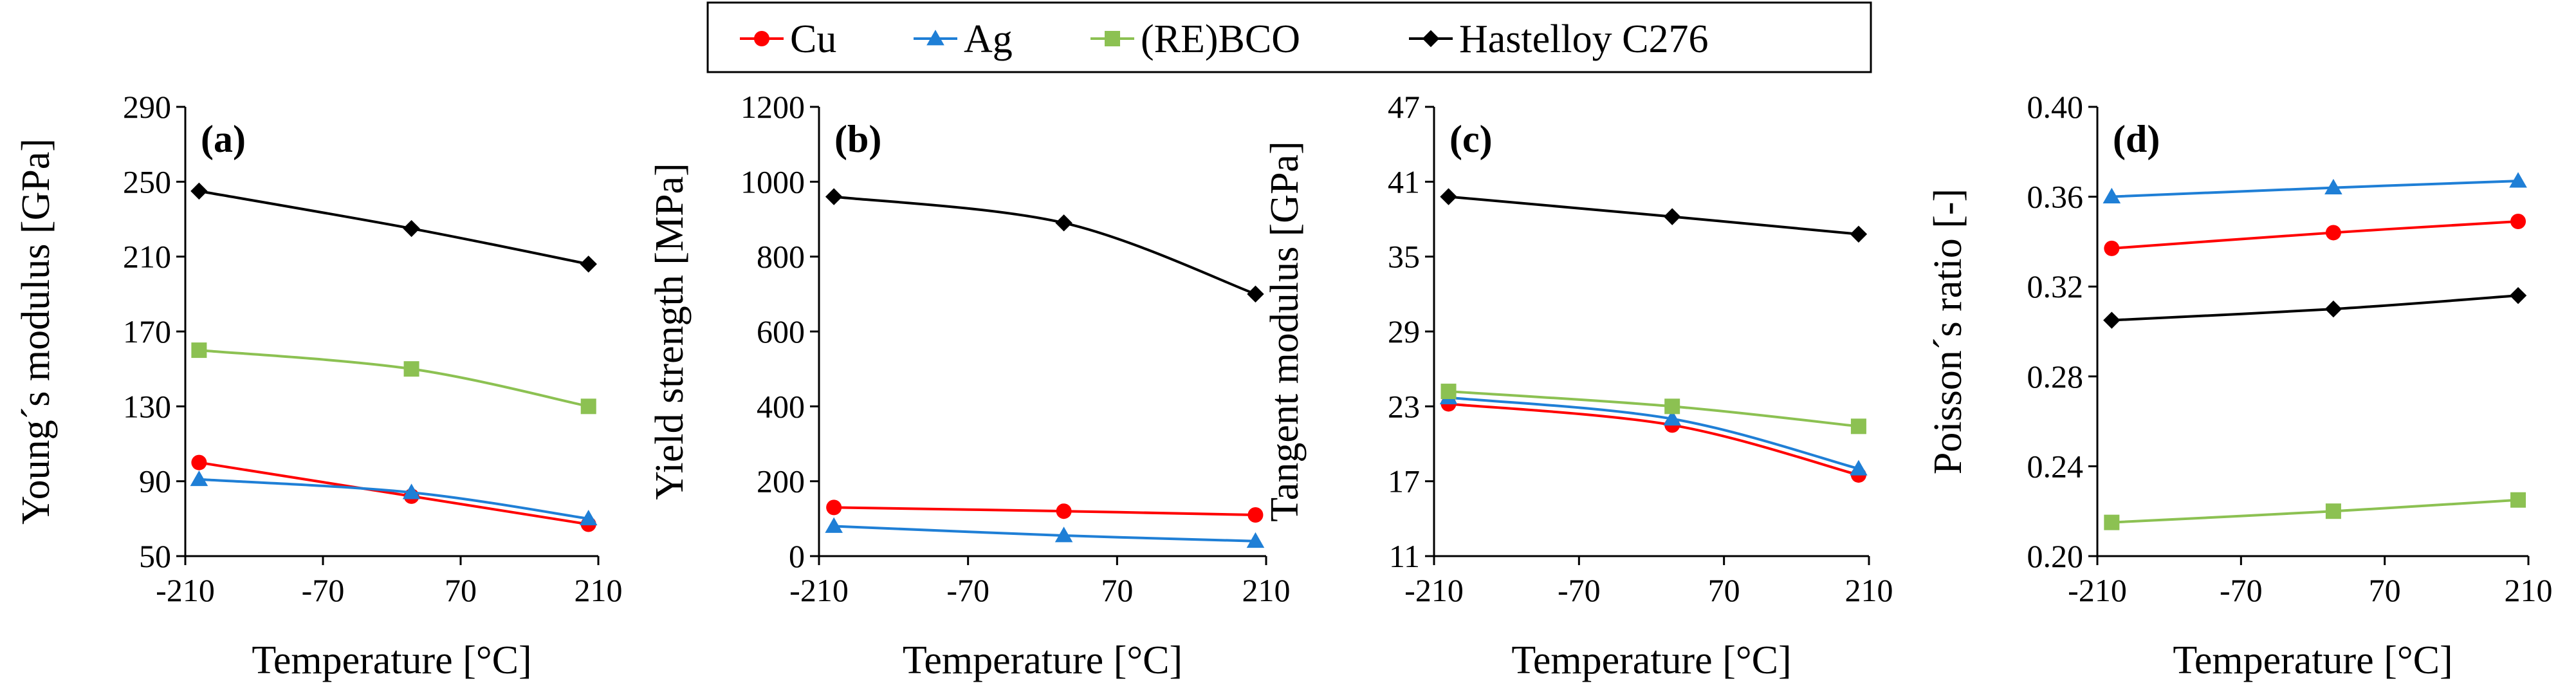 The height and width of the screenshot is (690, 2576). I want to click on panel-label: (b), so click(857, 139).